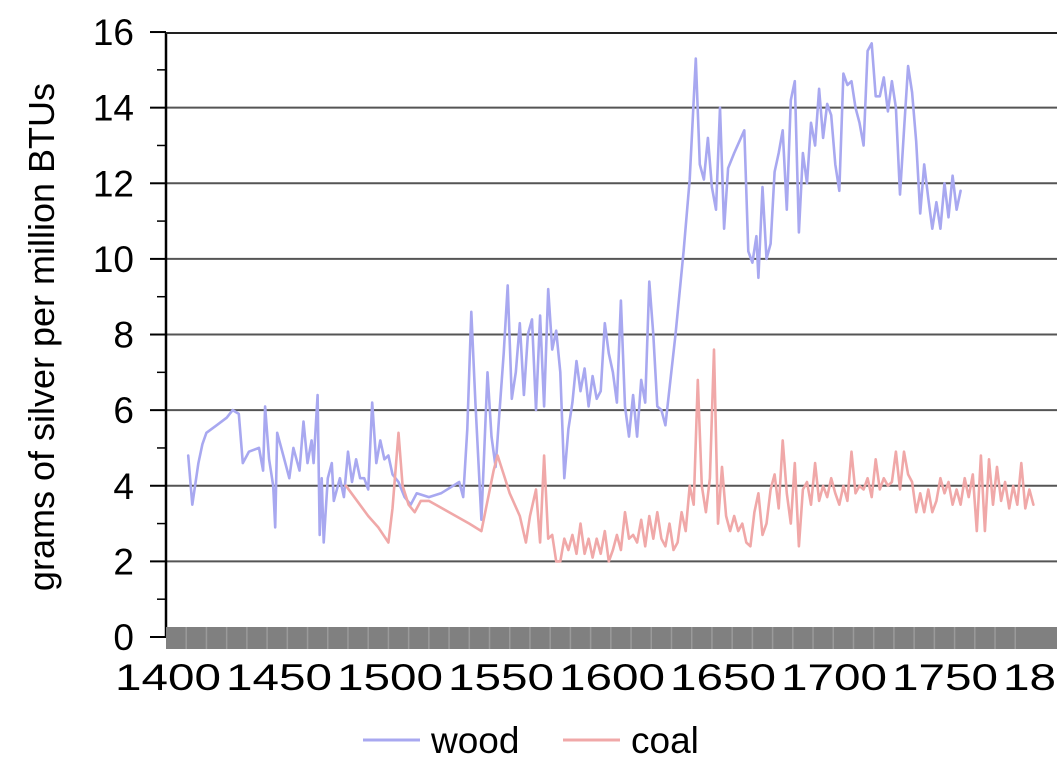  I want to click on y-tick-label-14: 14, so click(113, 108).